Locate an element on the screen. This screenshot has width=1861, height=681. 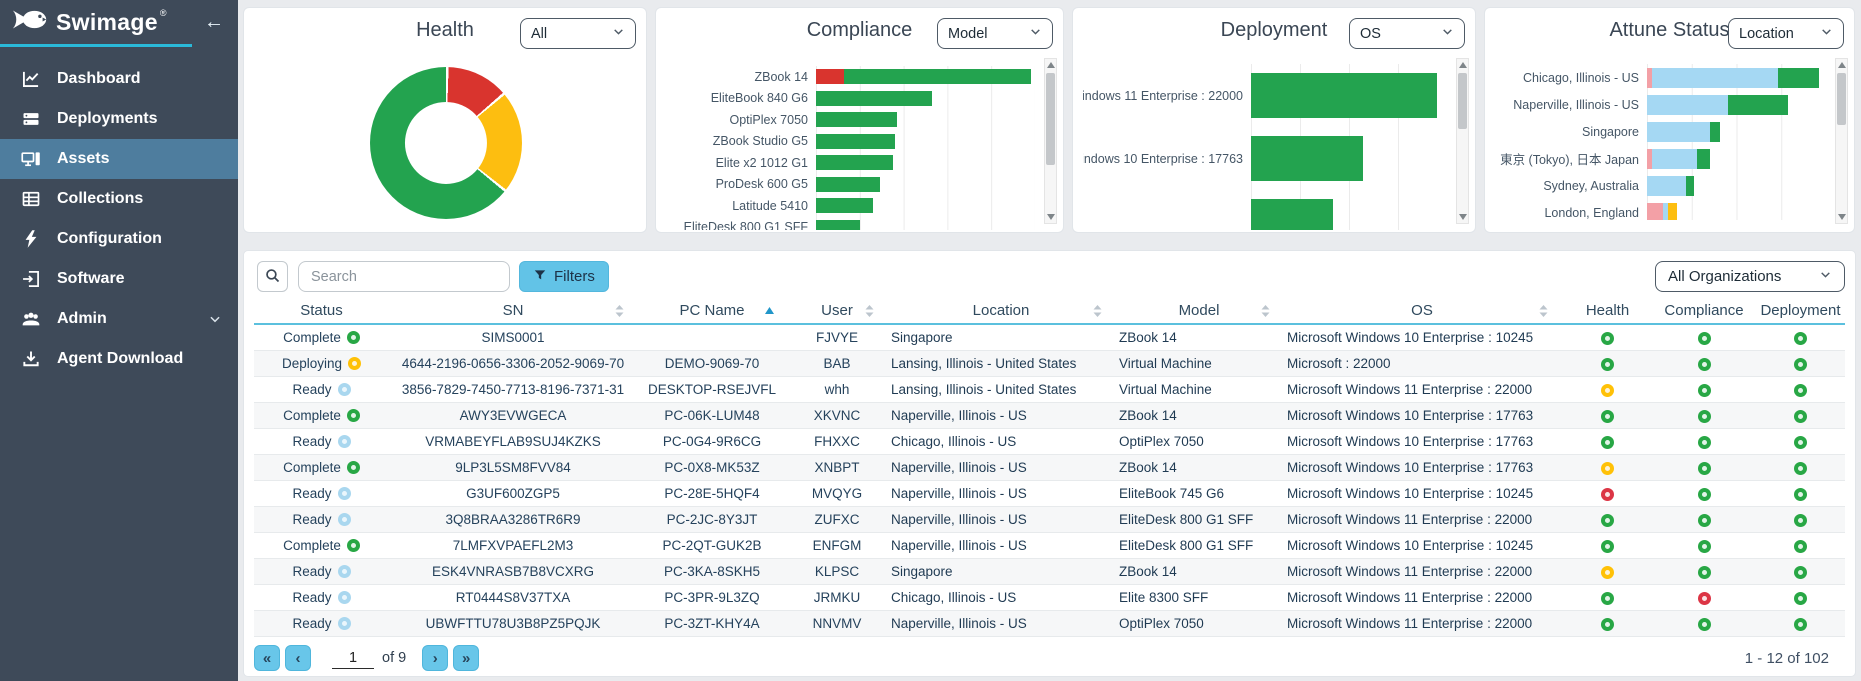
sidebar-item-software: Software is located at coordinates (119, 279).